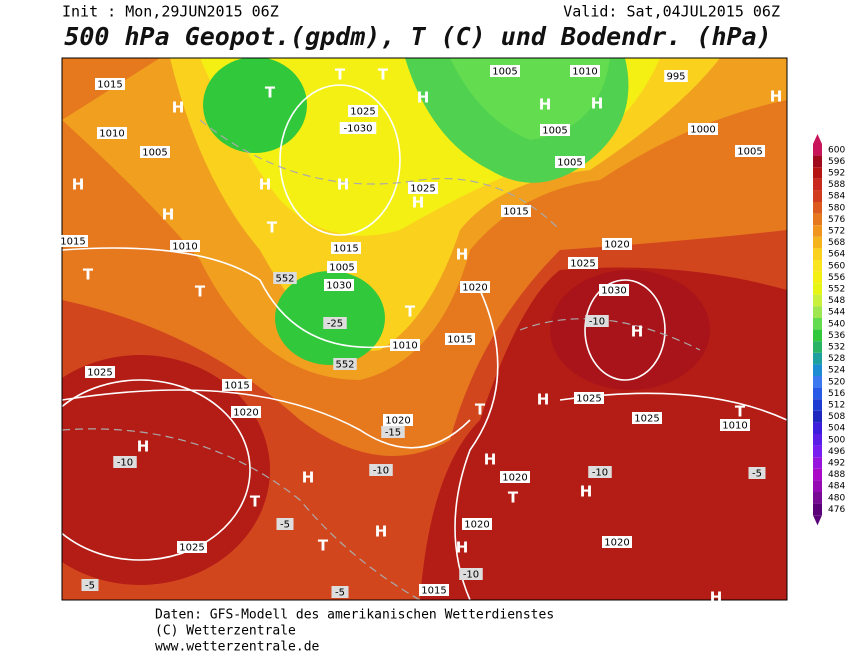 The width and height of the screenshot is (850, 661). What do you see at coordinates (335, 324) in the screenshot?
I see `isotherm-label: -25` at bounding box center [335, 324].